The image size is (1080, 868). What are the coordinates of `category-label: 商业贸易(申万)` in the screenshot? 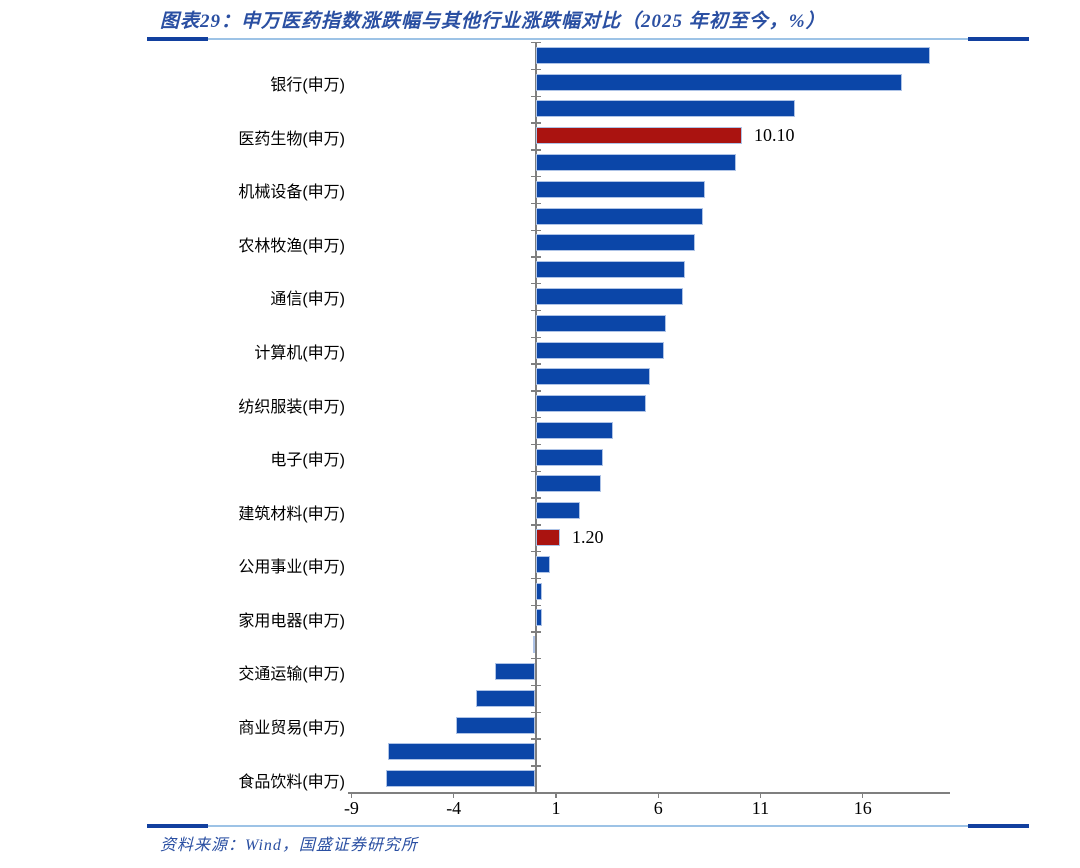 It's located at (291, 729).